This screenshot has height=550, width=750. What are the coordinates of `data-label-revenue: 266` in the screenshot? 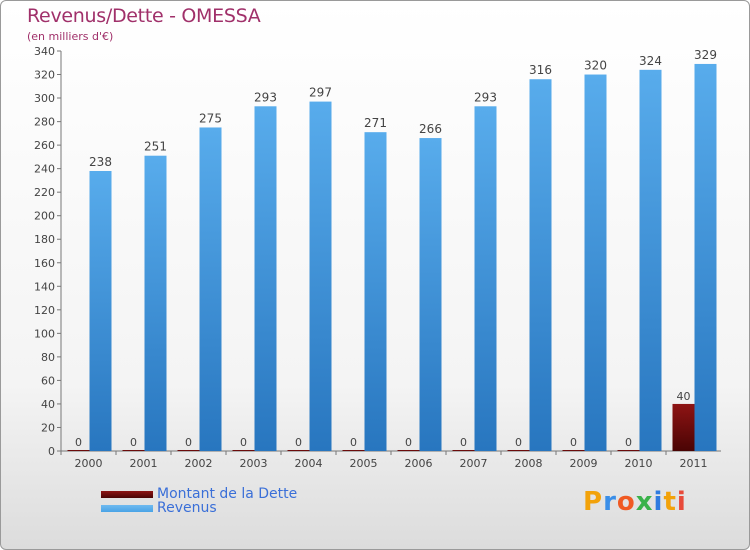 It's located at (430, 129).